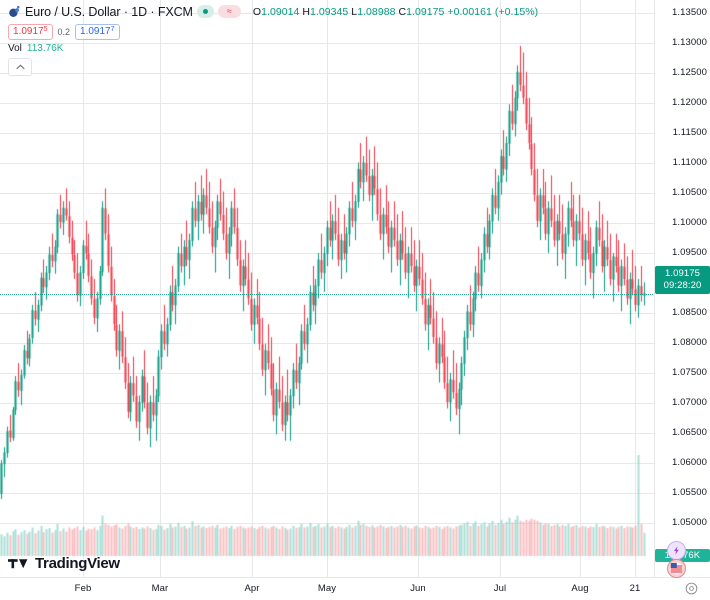  Describe the element at coordinates (689, 522) in the screenshot. I see `price-axis-tick: 1.05000` at that location.